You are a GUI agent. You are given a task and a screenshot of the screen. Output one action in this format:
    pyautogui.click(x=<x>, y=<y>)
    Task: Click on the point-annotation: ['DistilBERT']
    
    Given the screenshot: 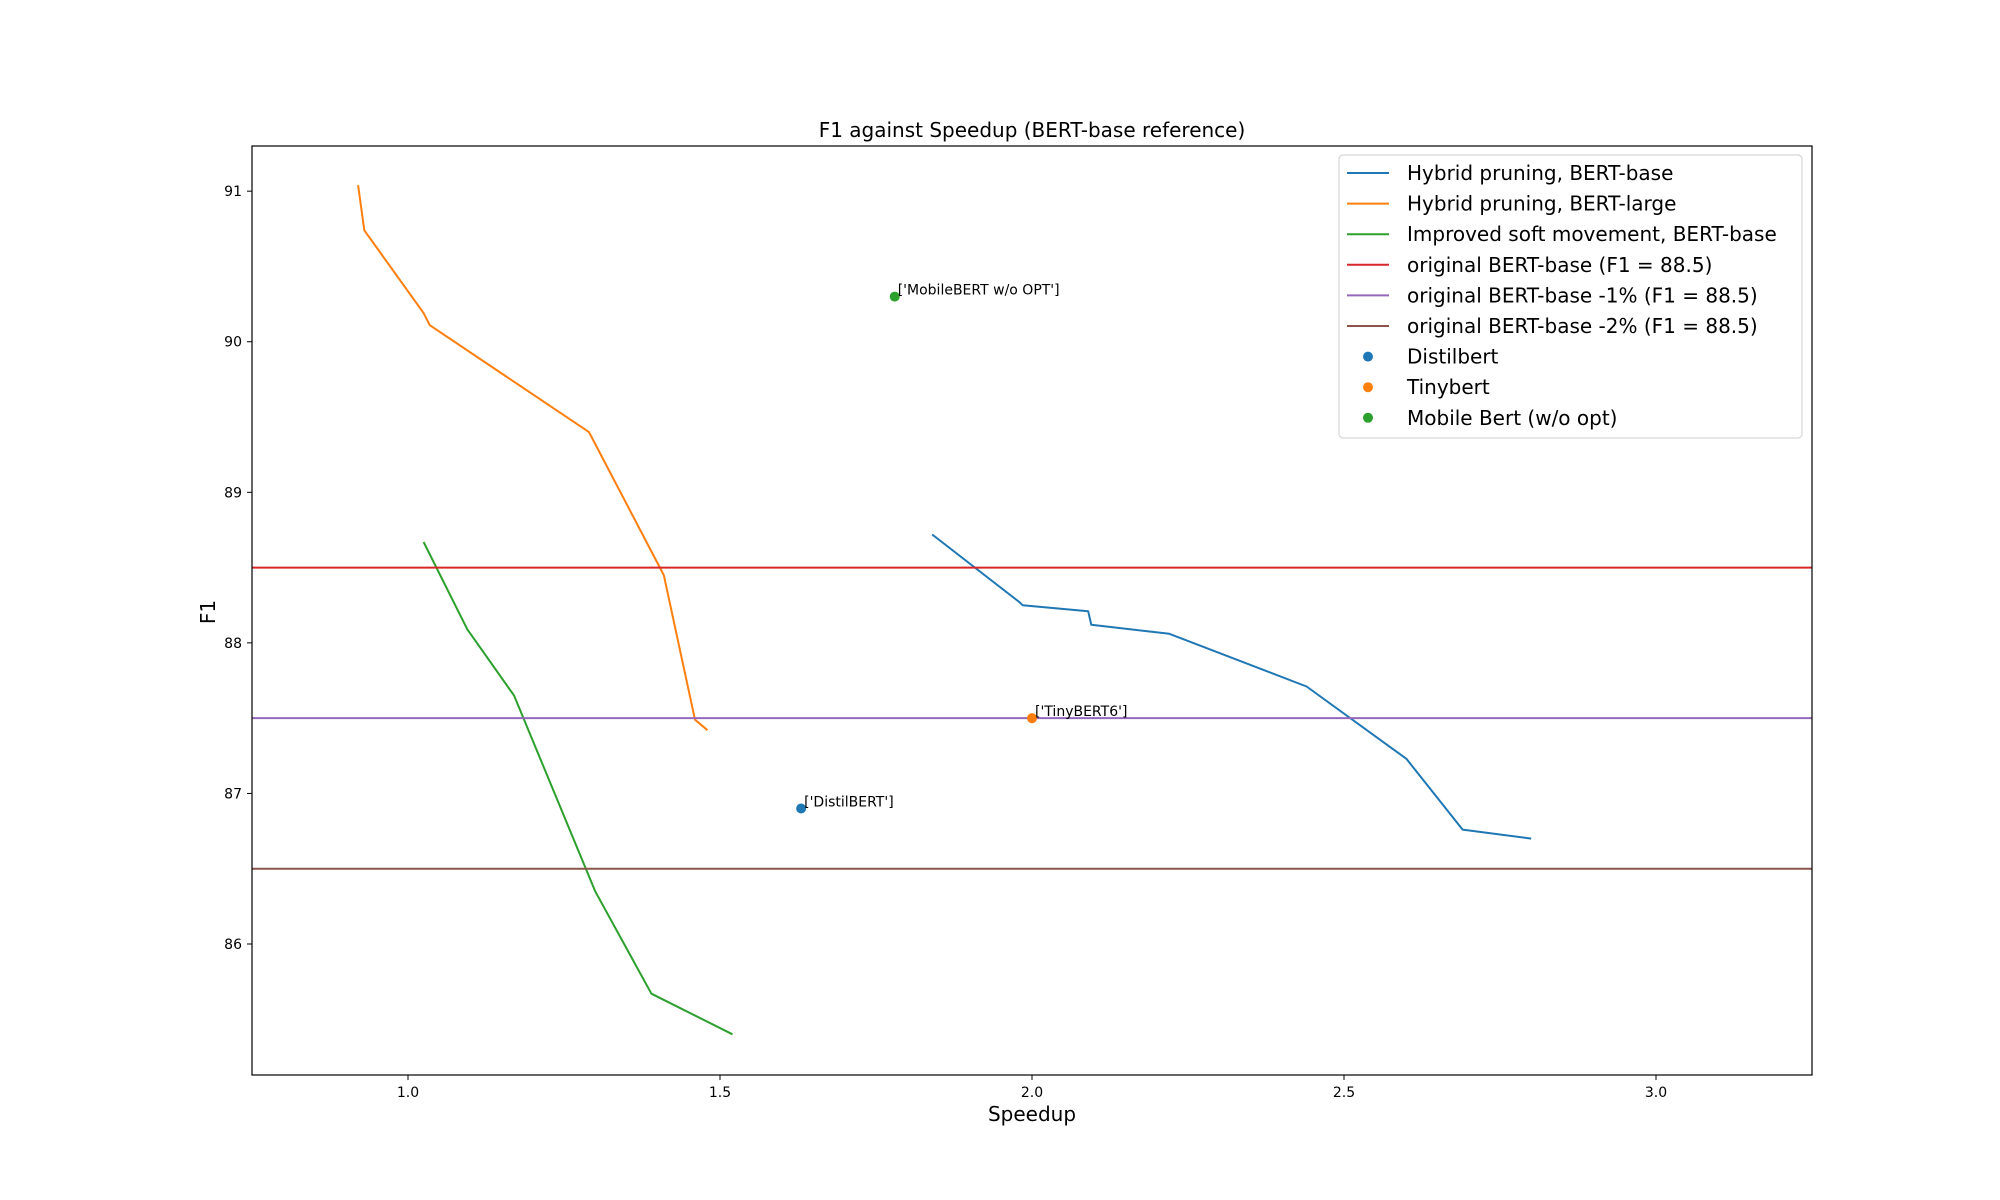 What is the action you would take?
    pyautogui.click(x=849, y=802)
    